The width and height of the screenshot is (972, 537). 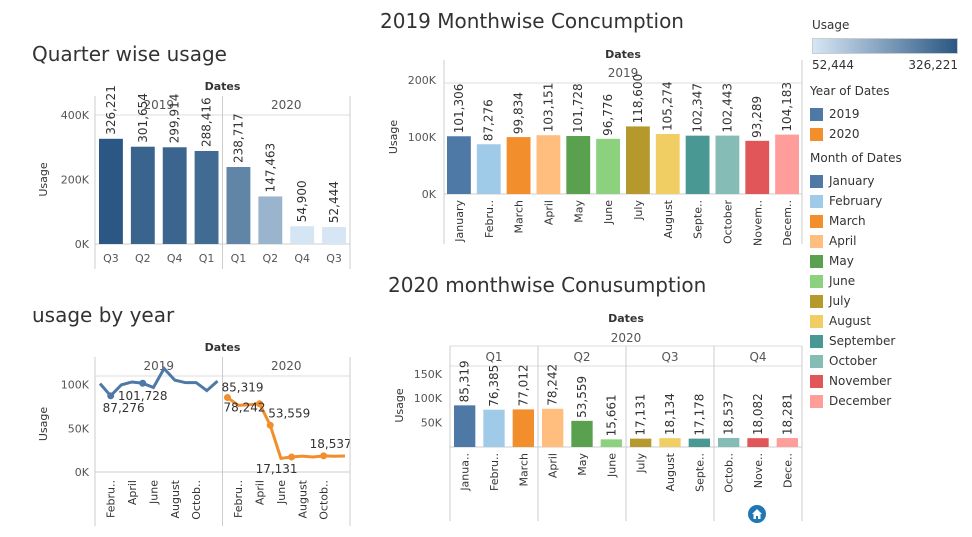 What do you see at coordinates (850, 114) in the screenshot?
I see `year-legend-item: 2019` at bounding box center [850, 114].